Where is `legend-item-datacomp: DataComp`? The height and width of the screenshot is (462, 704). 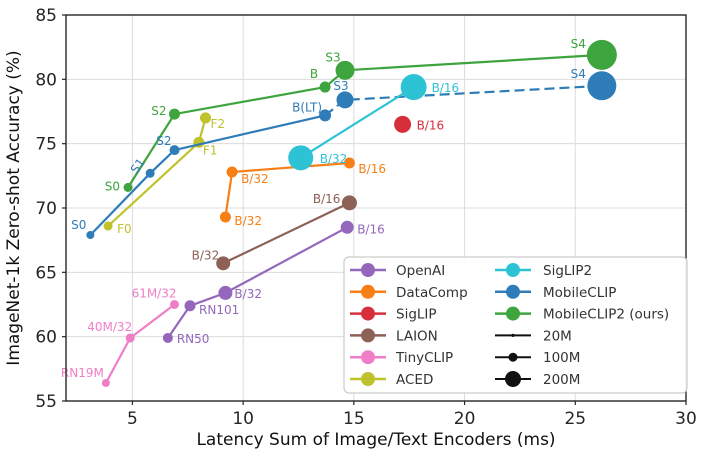
legend-item-datacomp: DataComp is located at coordinates (409, 292).